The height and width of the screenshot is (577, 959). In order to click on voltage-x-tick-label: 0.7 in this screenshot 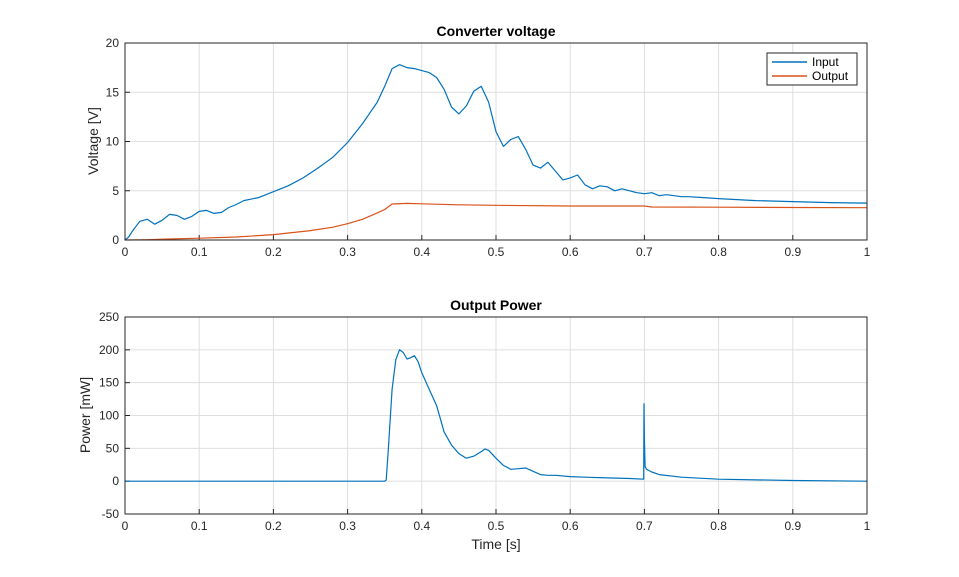, I will do `click(644, 252)`.